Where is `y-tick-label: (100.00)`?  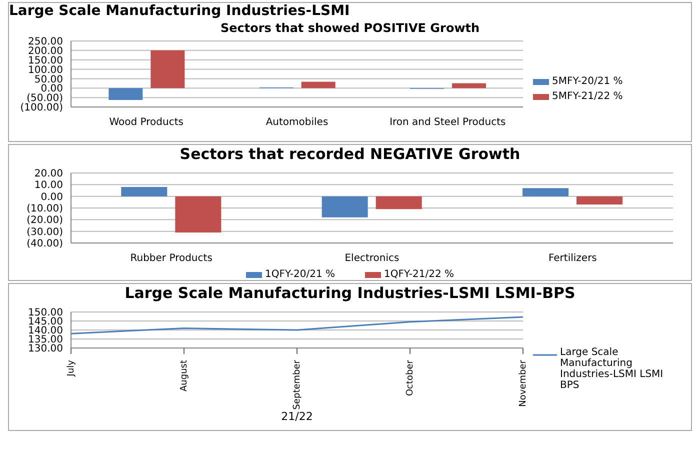
y-tick-label: (100.00) is located at coordinates (42, 108).